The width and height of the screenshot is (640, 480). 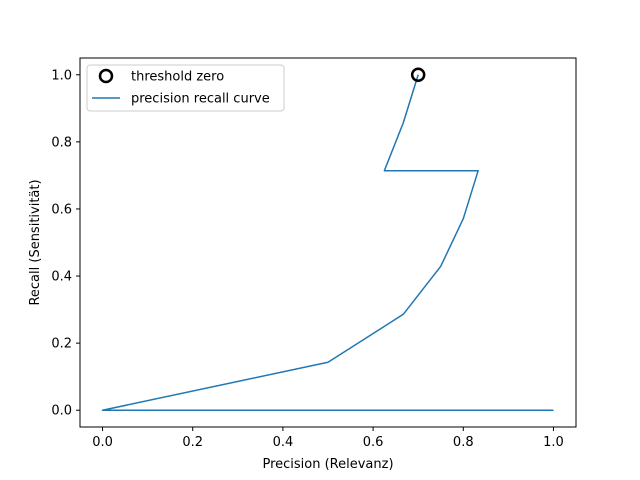 What do you see at coordinates (35, 242) in the screenshot?
I see `y-axis-title: Recall (Sensitivität)` at bounding box center [35, 242].